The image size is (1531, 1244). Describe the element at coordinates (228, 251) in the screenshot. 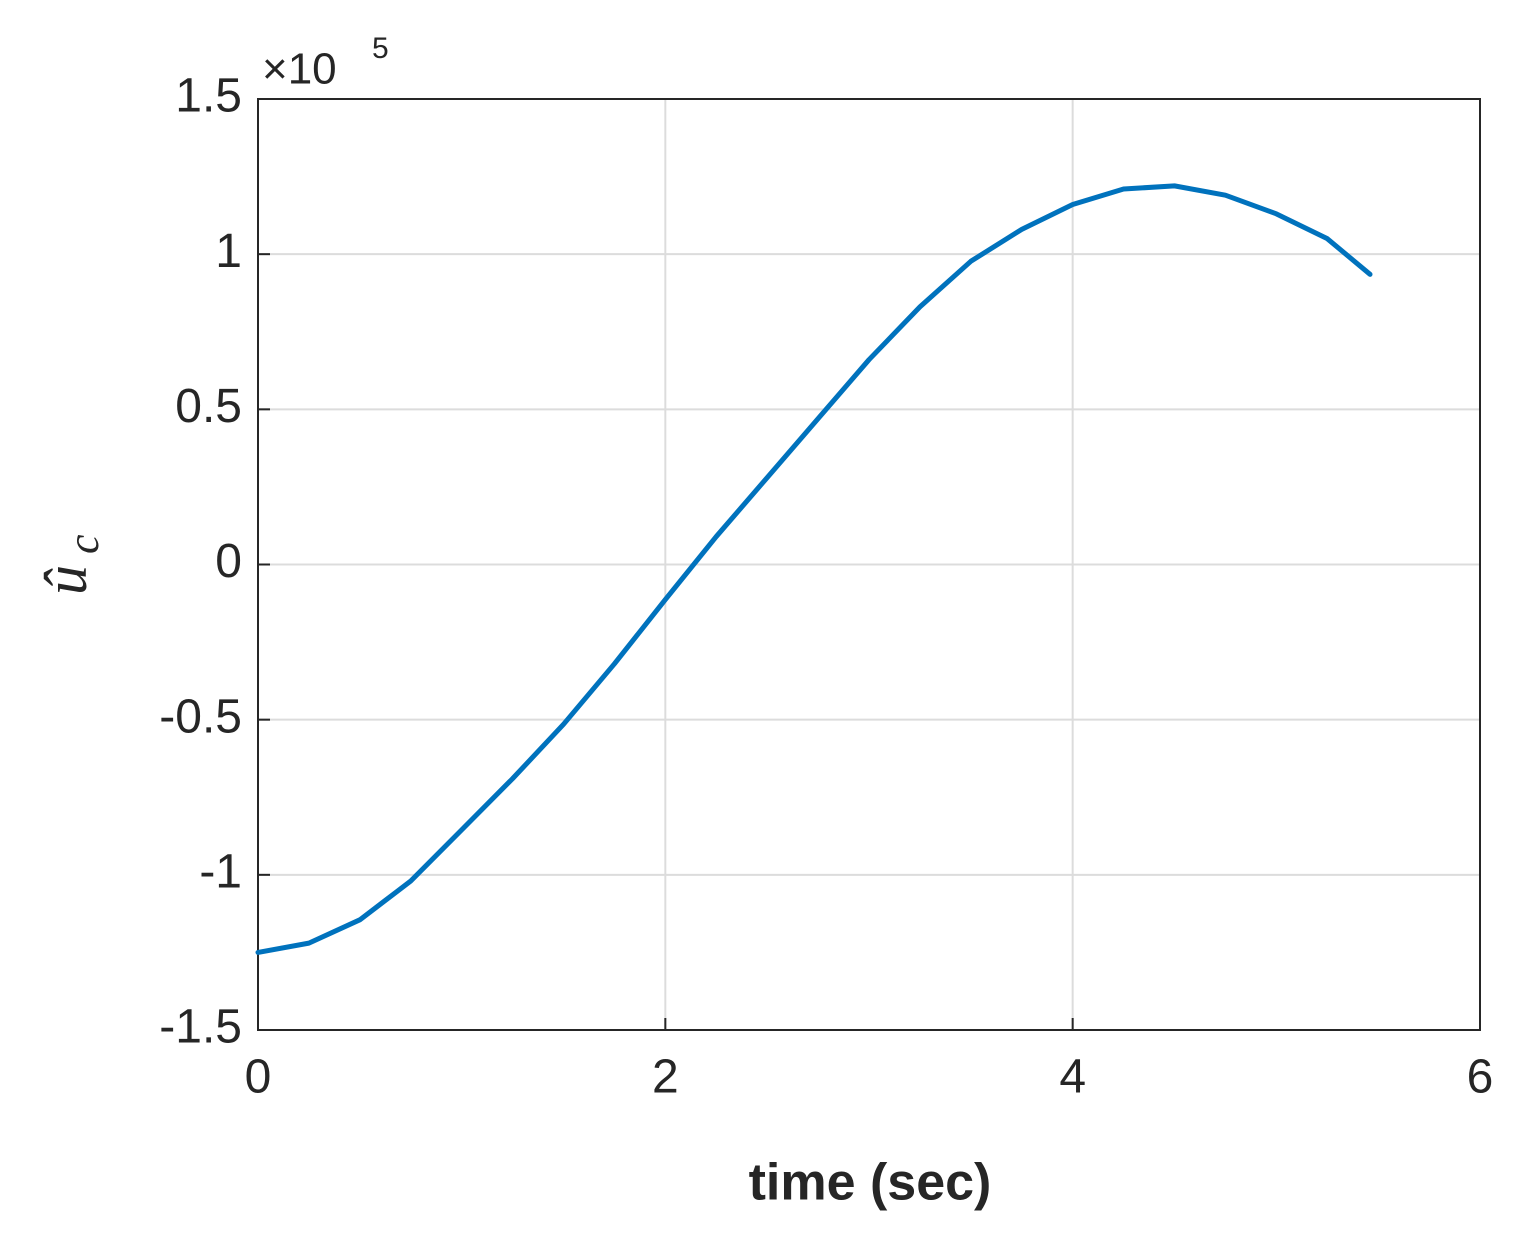

I see `y-tick-label: 1` at that location.